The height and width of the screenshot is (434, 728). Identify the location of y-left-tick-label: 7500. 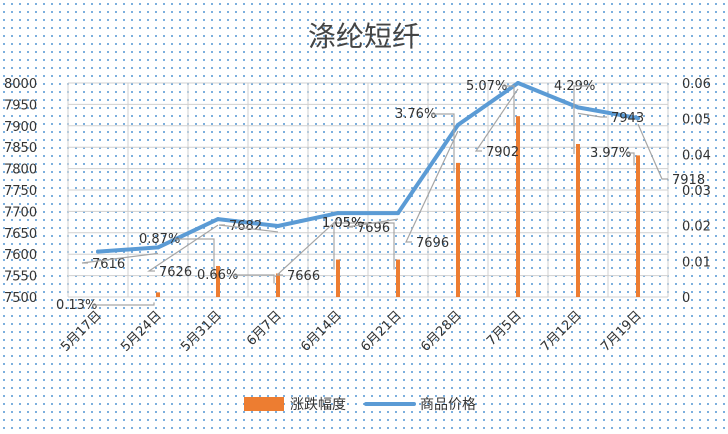
(20, 298).